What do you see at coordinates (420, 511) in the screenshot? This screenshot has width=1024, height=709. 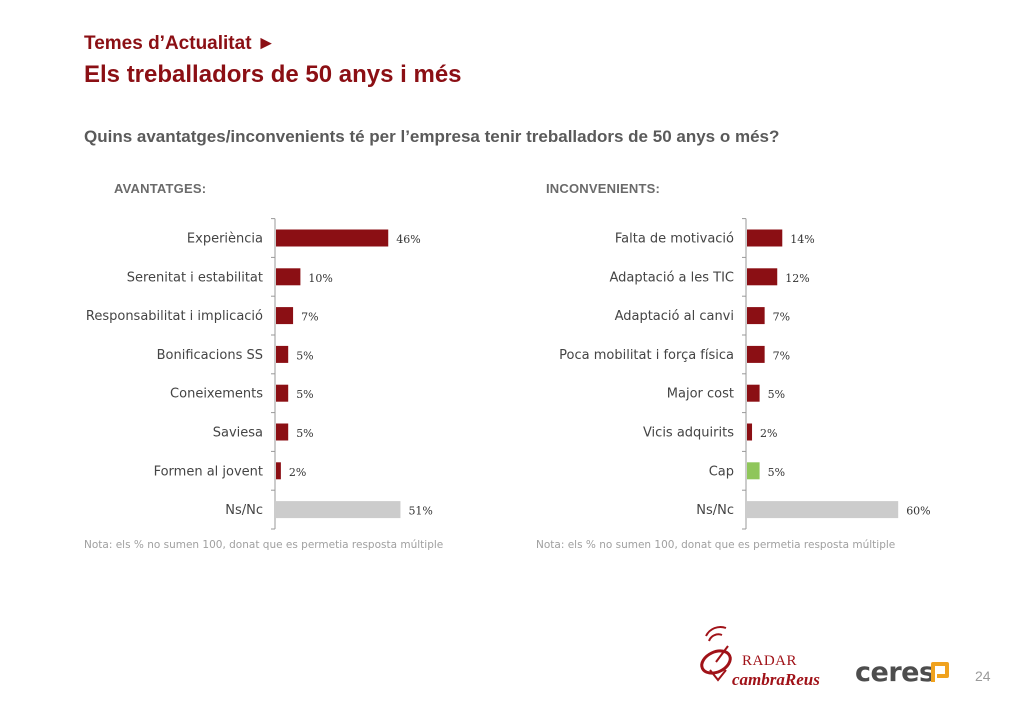 I see `advantages-value-label: 51%` at bounding box center [420, 511].